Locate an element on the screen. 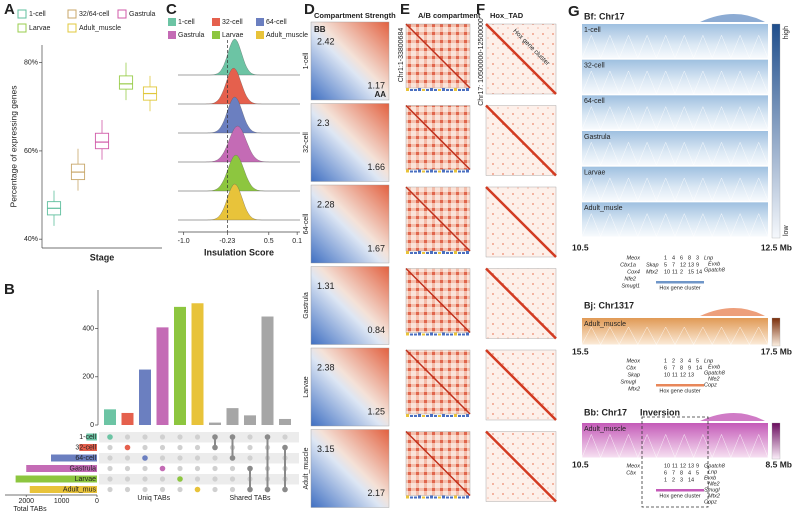 Image resolution: width=793 pixels, height=511 pixels. colorbar-label: low is located at coordinates (786, 230).